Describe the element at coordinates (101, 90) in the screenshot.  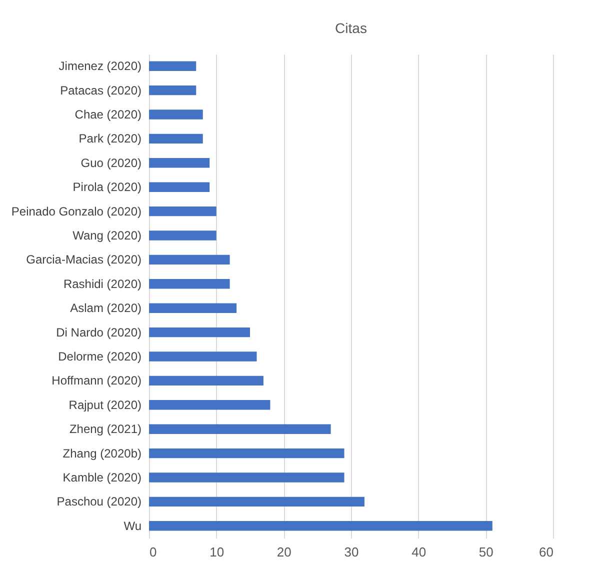
I see `y-tick-label: Patacas (2020)` at that location.